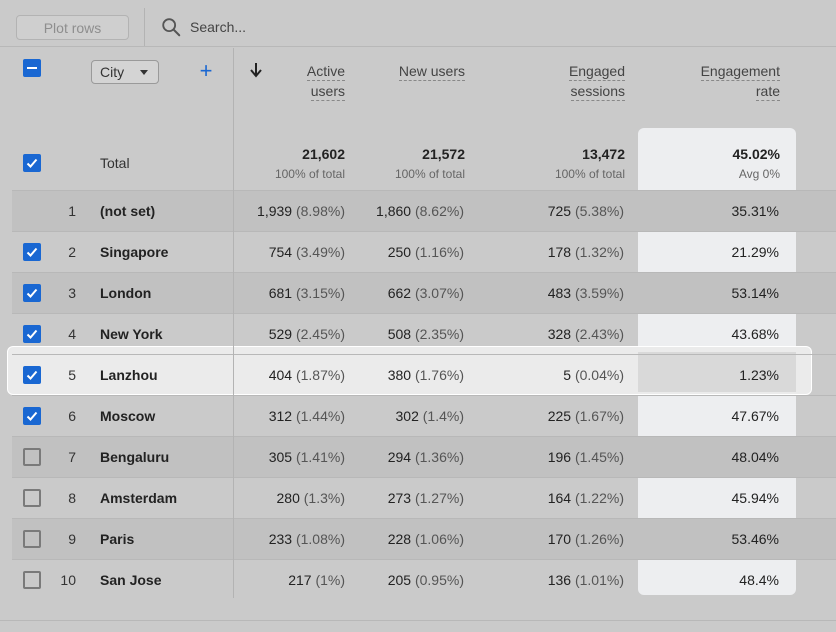  Describe the element at coordinates (443, 154) in the screenshot. I see `total-new-users: 21,572` at that location.